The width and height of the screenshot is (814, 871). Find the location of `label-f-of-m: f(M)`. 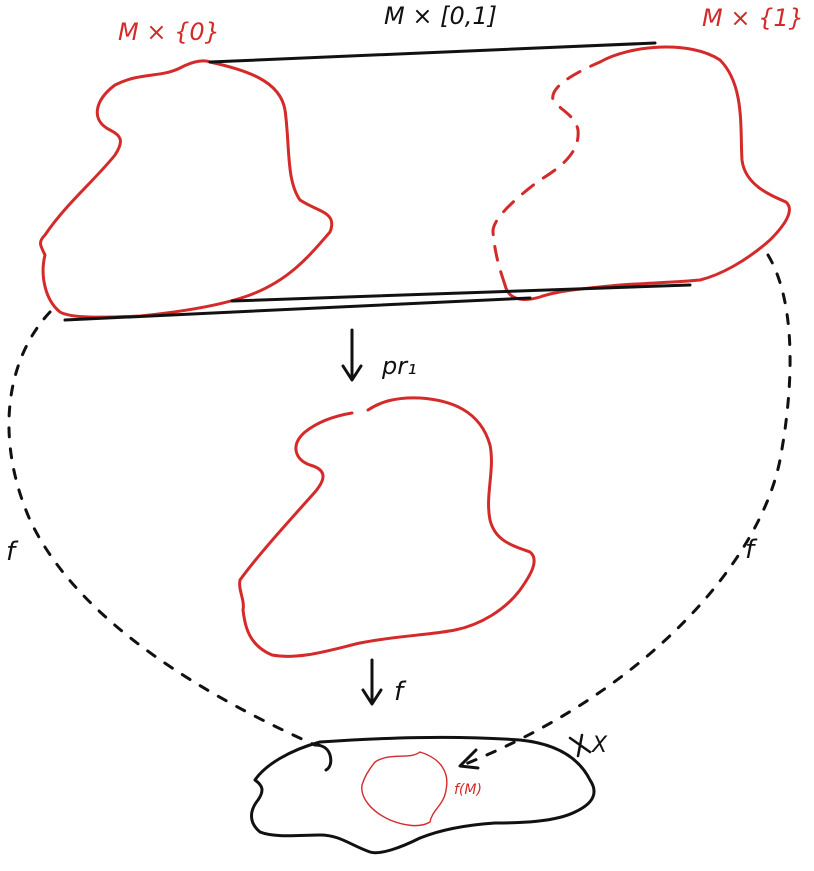

label-f-of-m: f(M) is located at coordinates (468, 790).